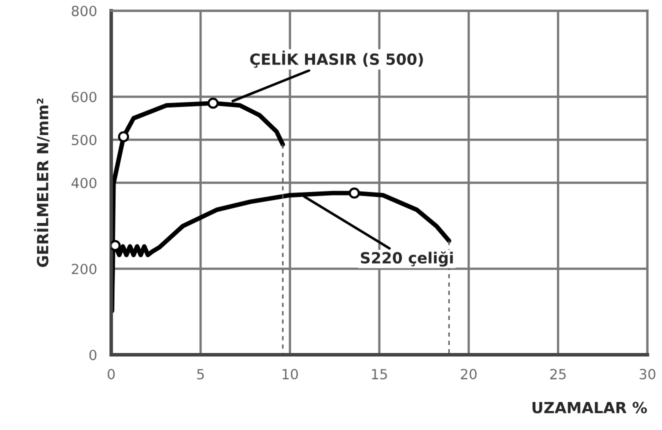  What do you see at coordinates (336, 59) in the screenshot?
I see `annotation: ÇELİK HASIR (S 500)` at bounding box center [336, 59].